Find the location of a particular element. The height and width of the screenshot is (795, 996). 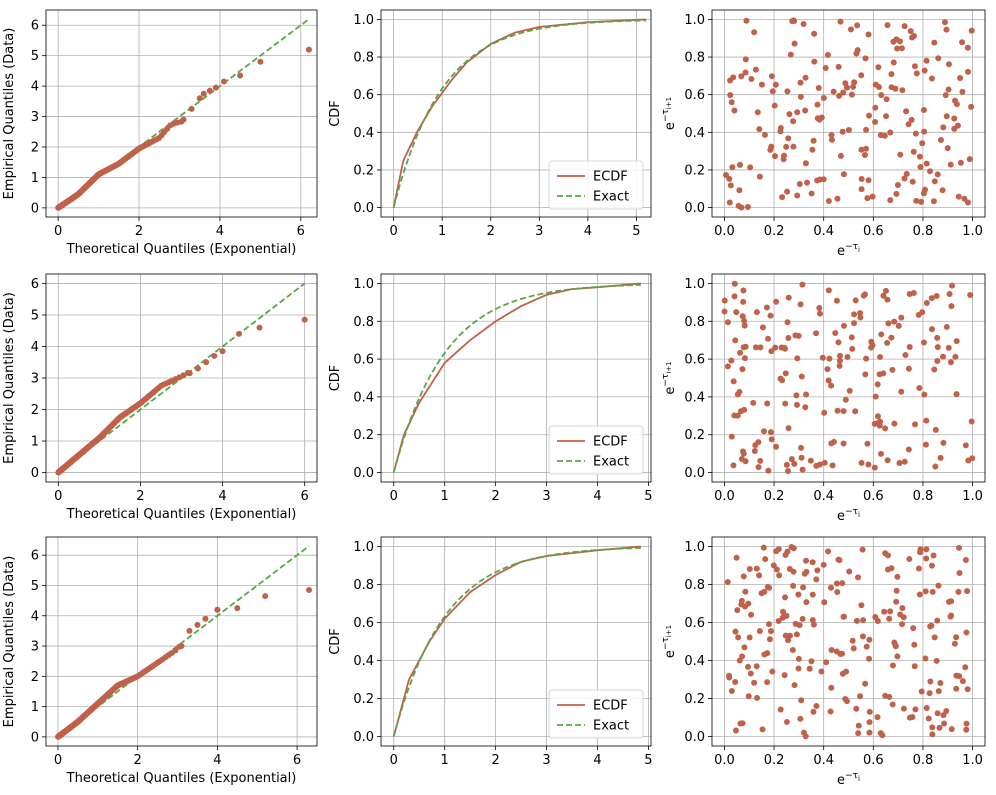

x-tick-label: 0.2 is located at coordinates (774, 231).